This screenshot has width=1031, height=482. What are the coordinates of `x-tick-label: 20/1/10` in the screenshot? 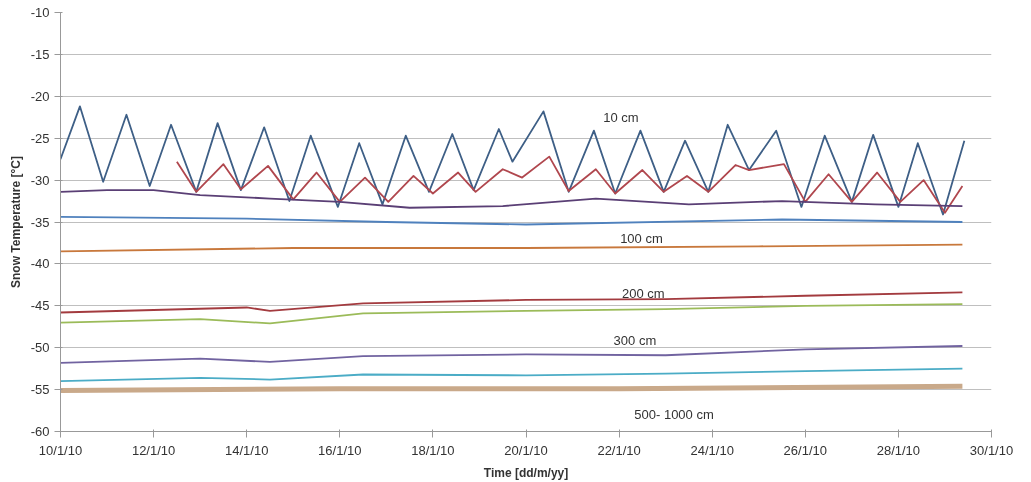 It's located at (526, 450).